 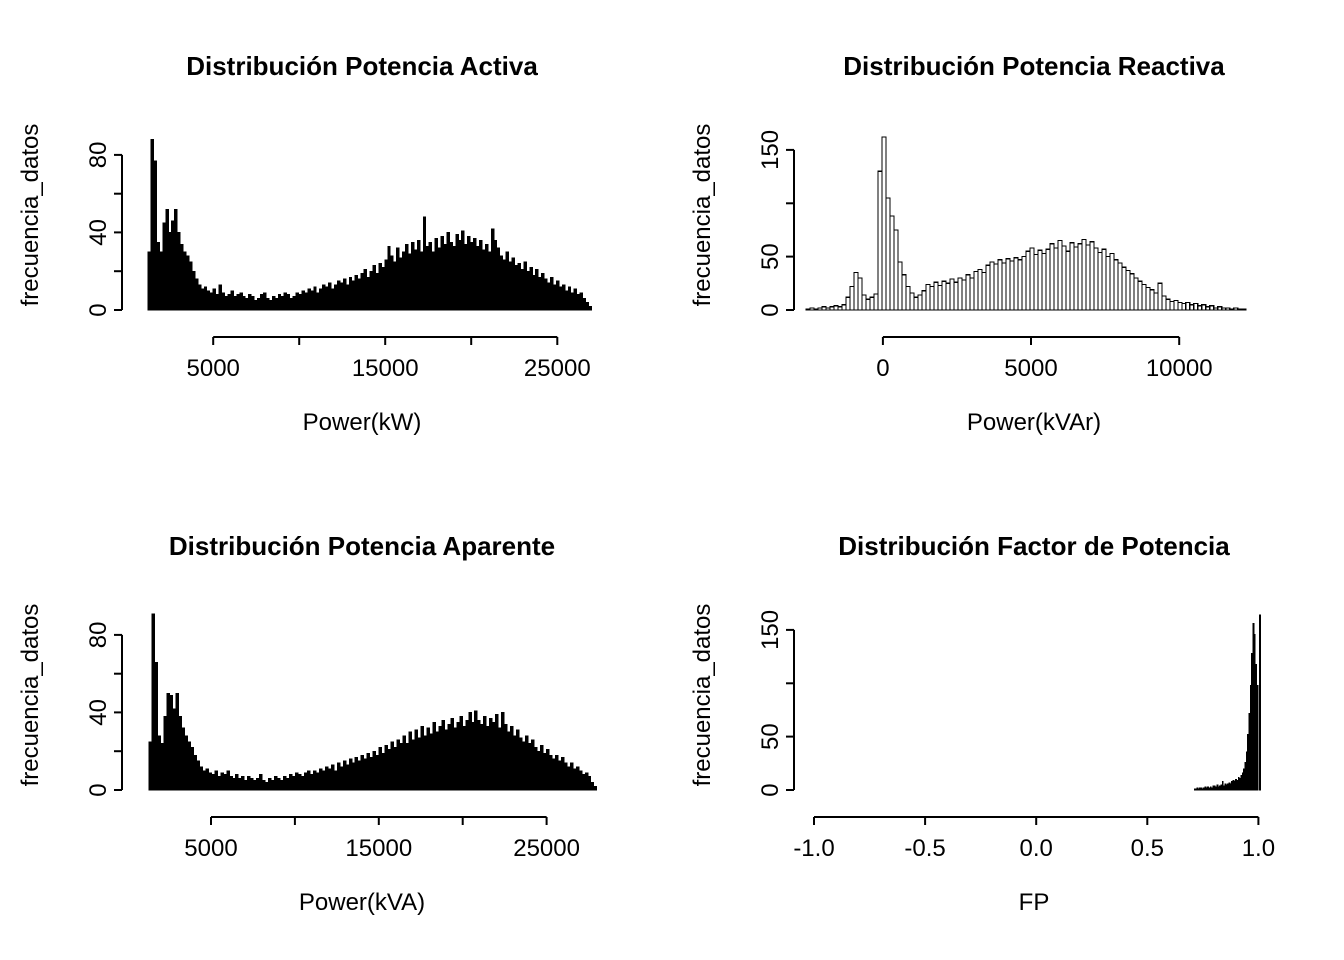 What do you see at coordinates (362, 546) in the screenshot?
I see `chart-title: Distribución Potencia Aparente` at bounding box center [362, 546].